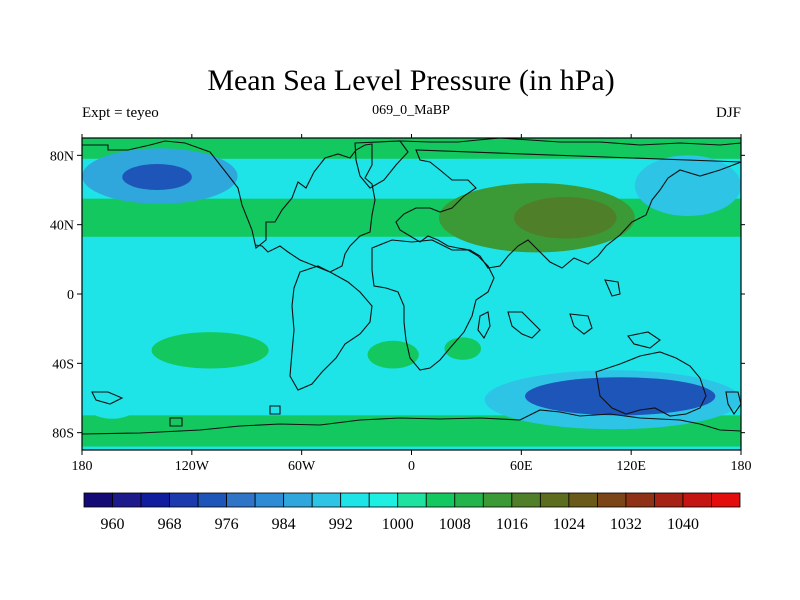 This screenshot has width=800, height=600. I want to click on coastline-madagascar, so click(484, 325).